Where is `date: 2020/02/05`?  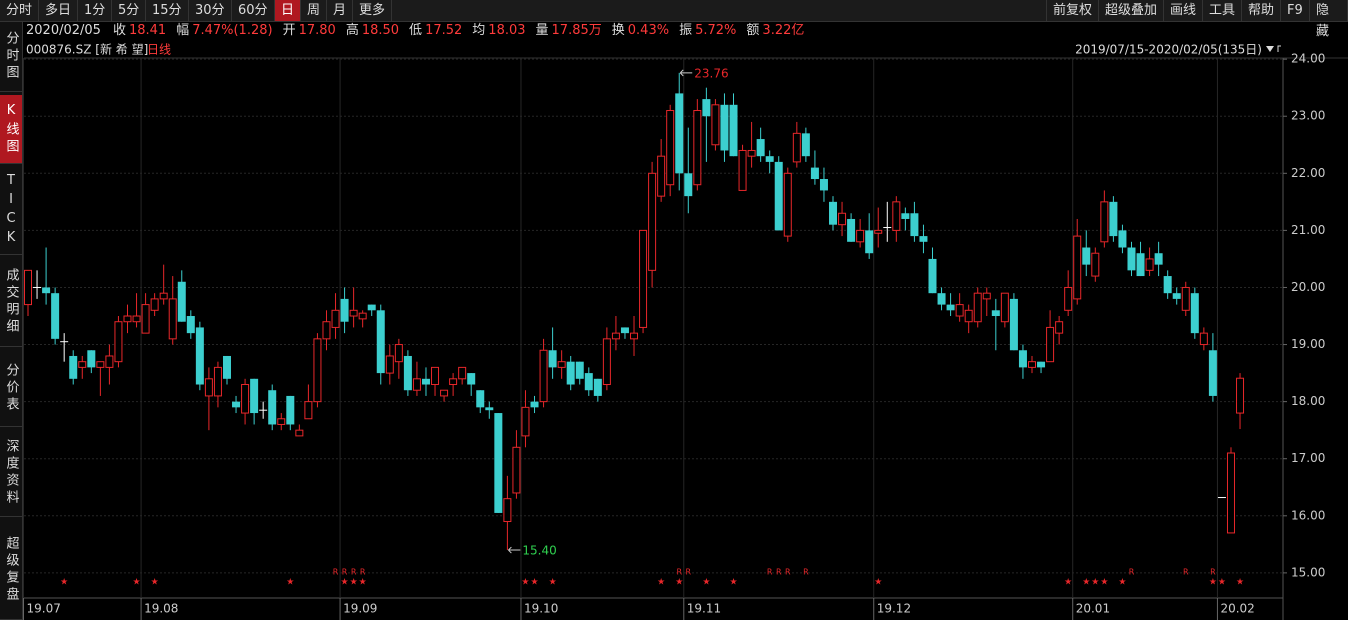 date: 2020/02/05 is located at coordinates (63, 30).